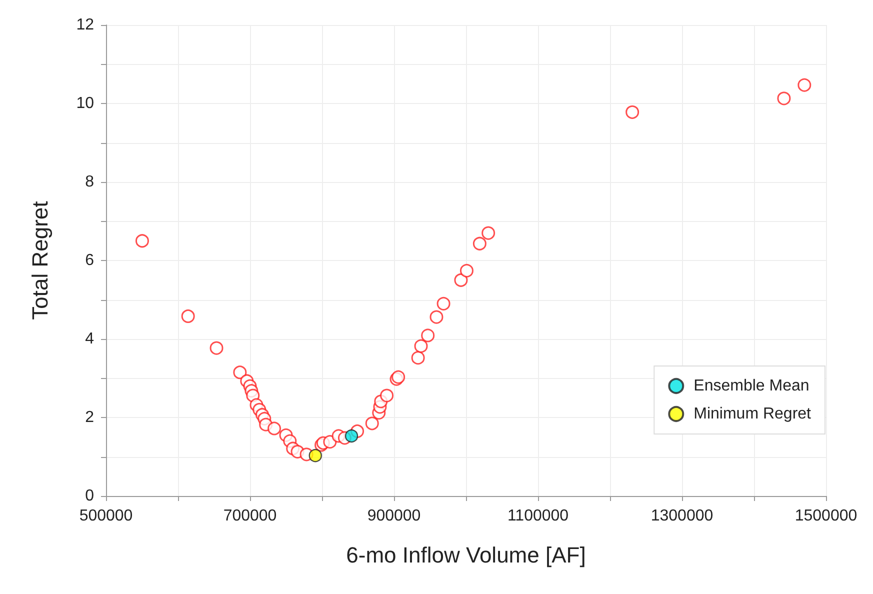  Describe the element at coordinates (85, 25) in the screenshot. I see `y-tick-label: 12` at that location.